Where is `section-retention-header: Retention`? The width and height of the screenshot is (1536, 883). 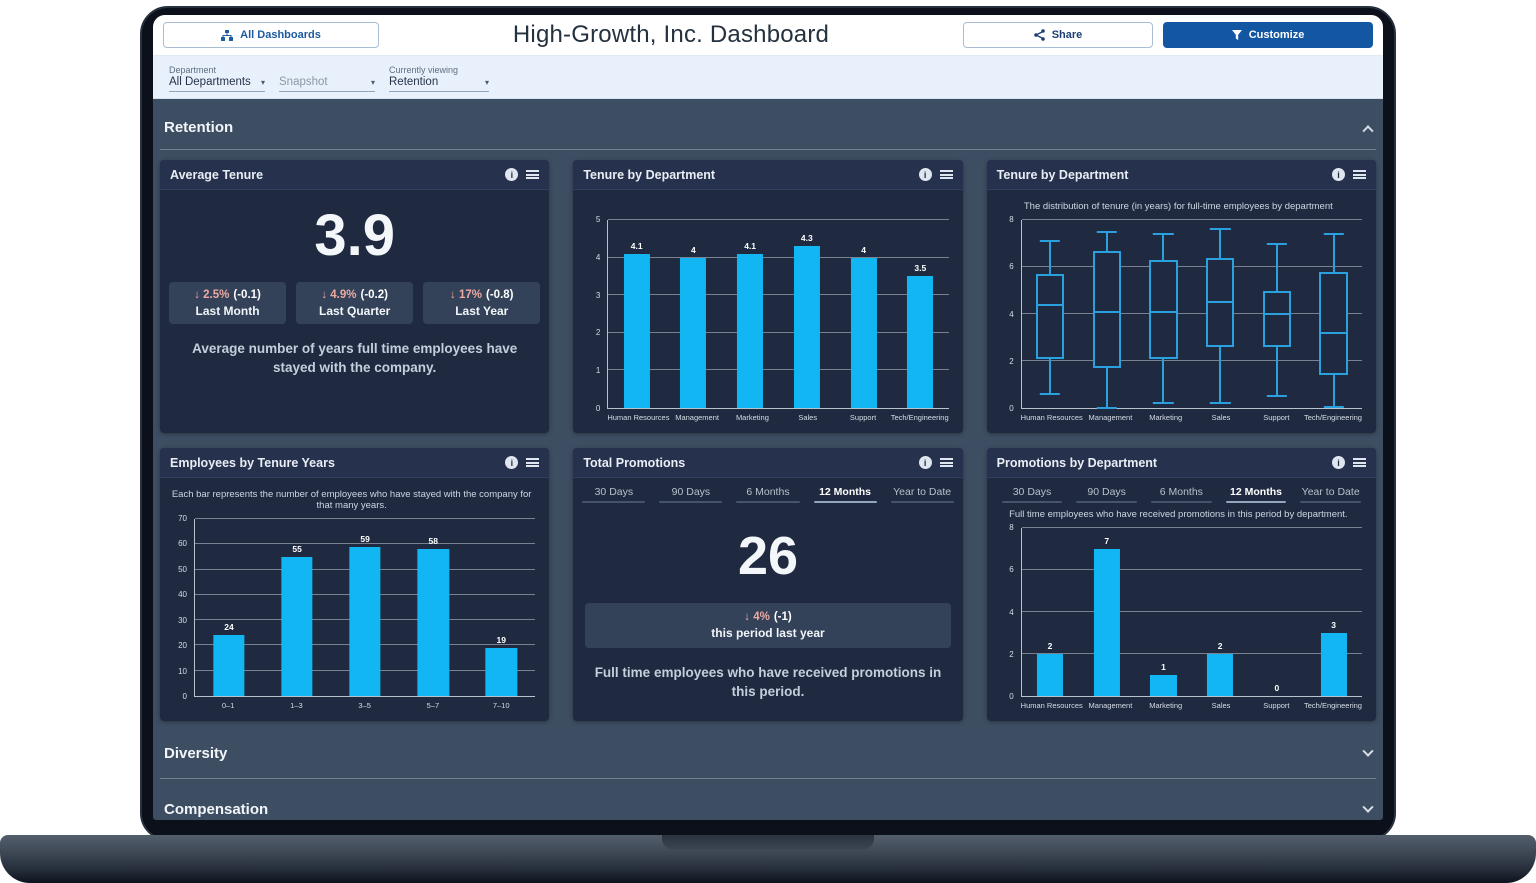 section-retention-header: Retention is located at coordinates (768, 124).